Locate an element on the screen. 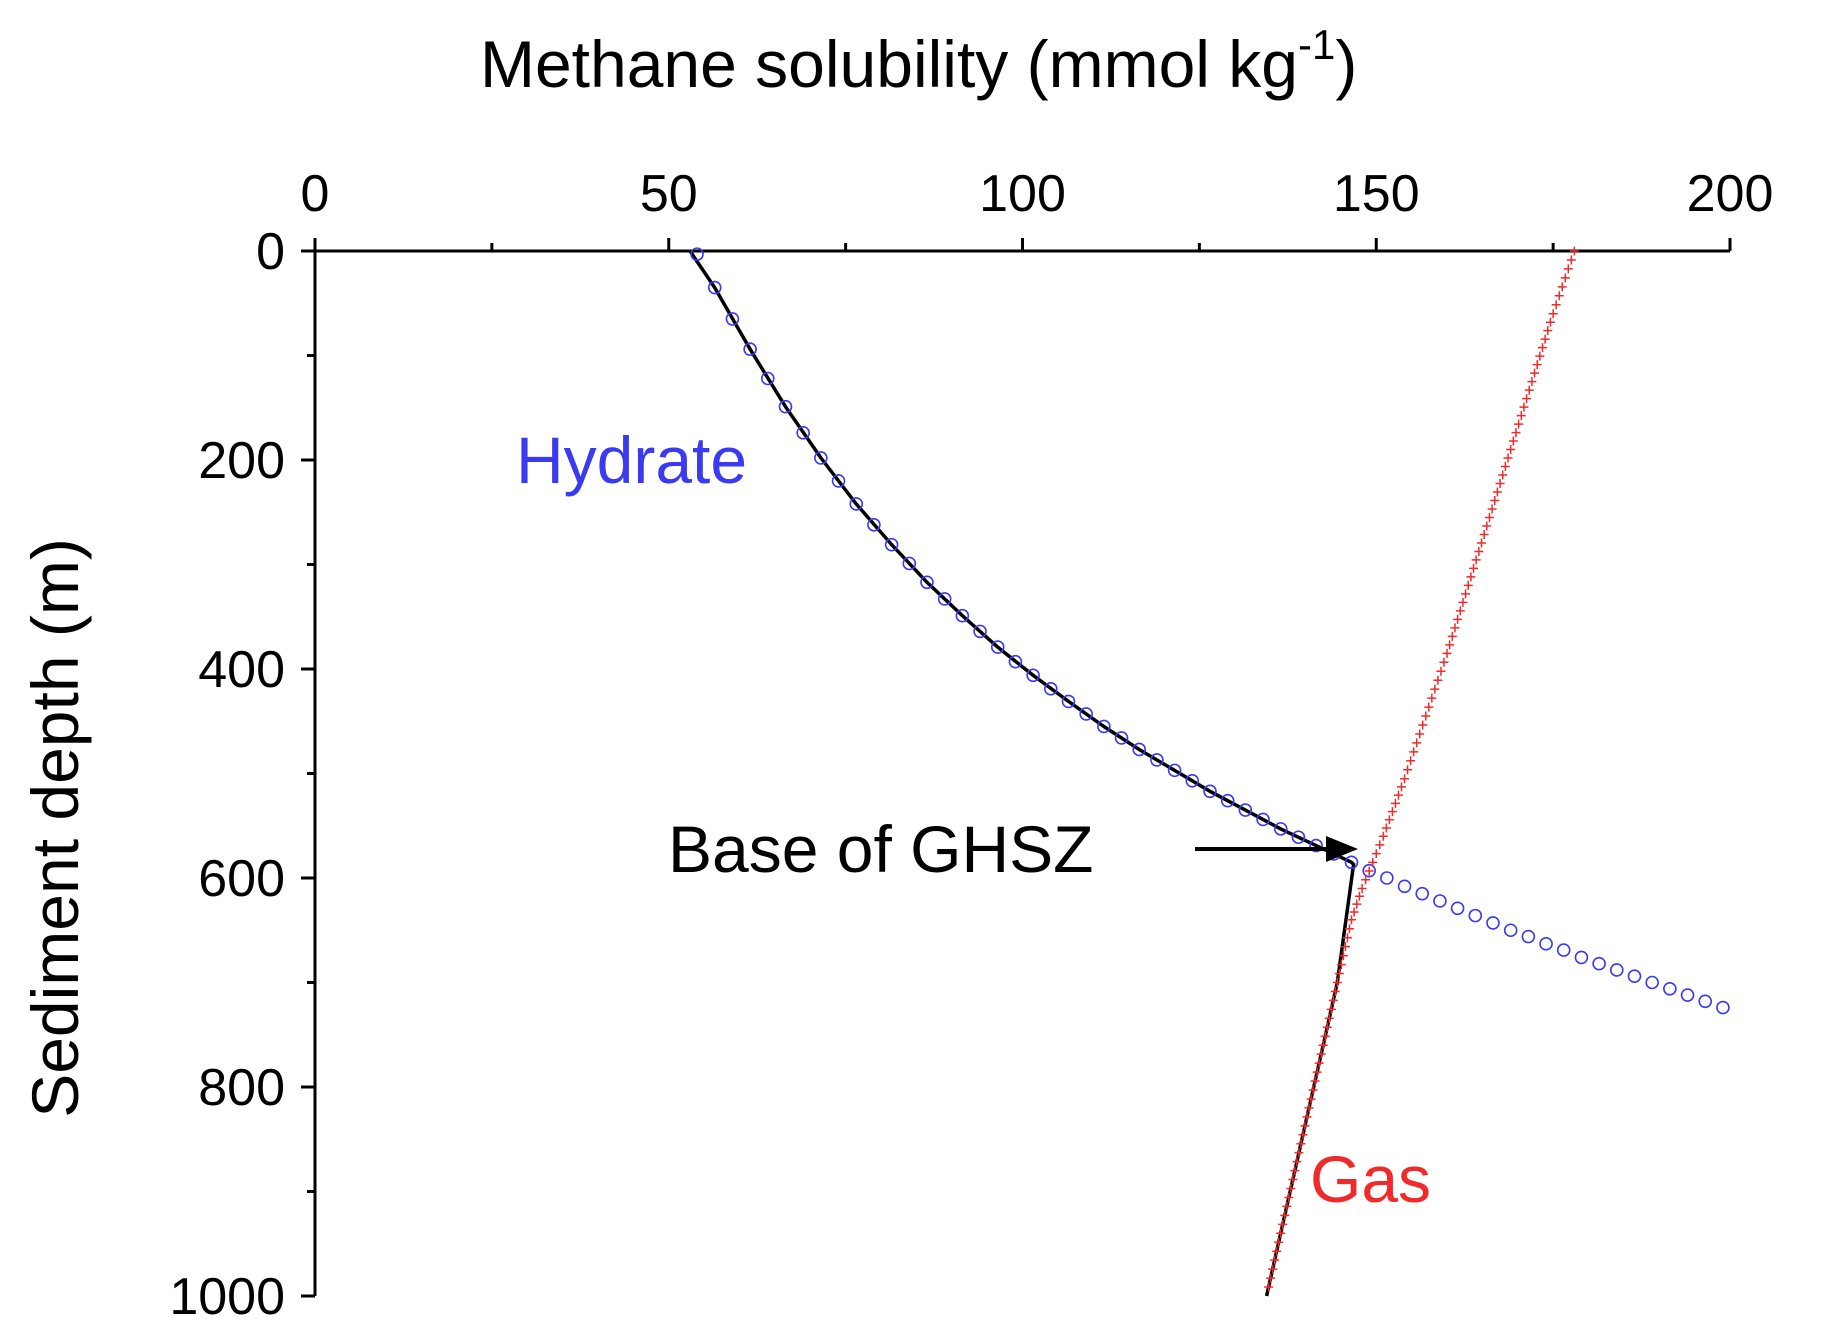 The width and height of the screenshot is (1825, 1322). x-axis-title-end: ) is located at coordinates (1346, 64).